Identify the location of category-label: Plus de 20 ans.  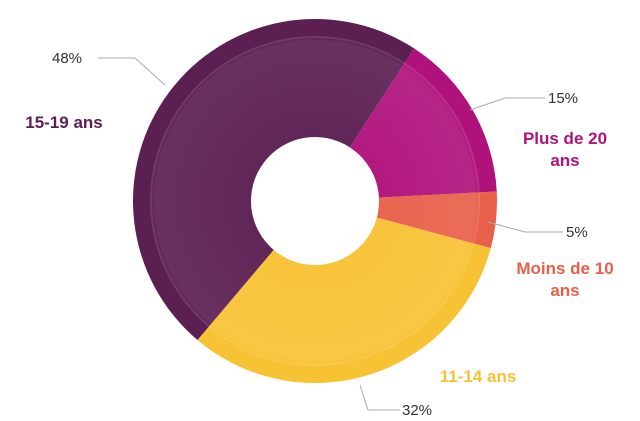
(565, 149).